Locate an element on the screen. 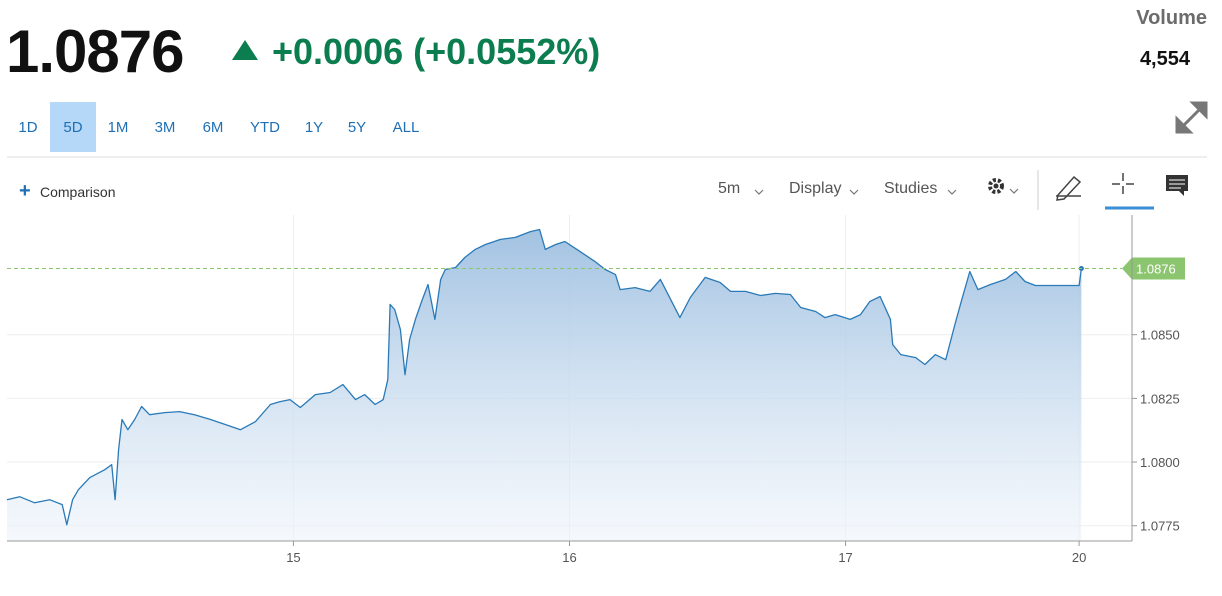 The image size is (1222, 596). range-label: 5D is located at coordinates (72, 127).